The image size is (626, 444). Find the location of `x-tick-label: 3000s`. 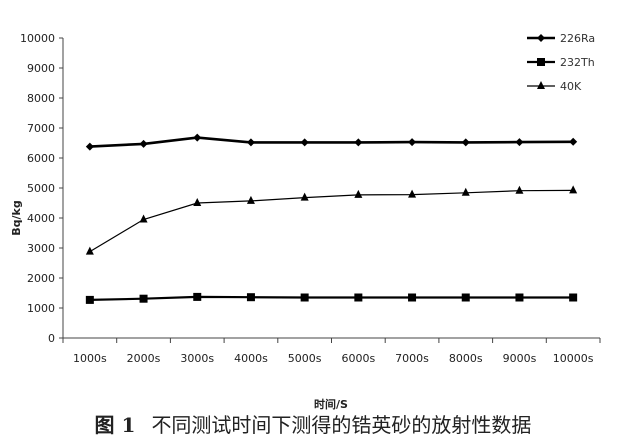

x-tick-label: 3000s is located at coordinates (197, 358).